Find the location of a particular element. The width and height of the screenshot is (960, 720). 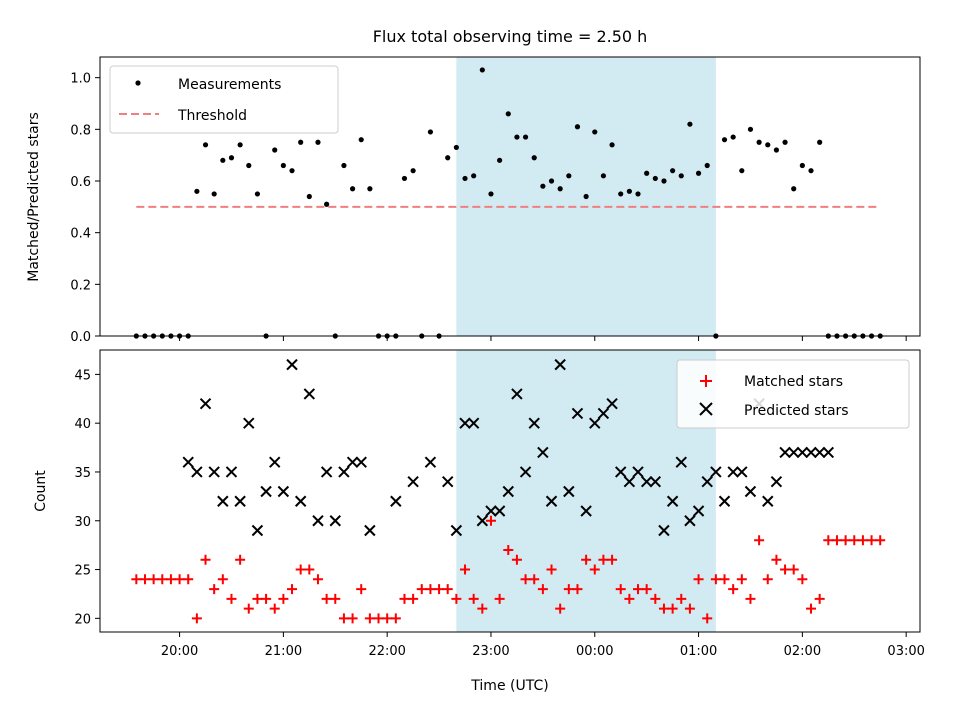

top-y-tick-label: 0.0 is located at coordinates (80, 337).